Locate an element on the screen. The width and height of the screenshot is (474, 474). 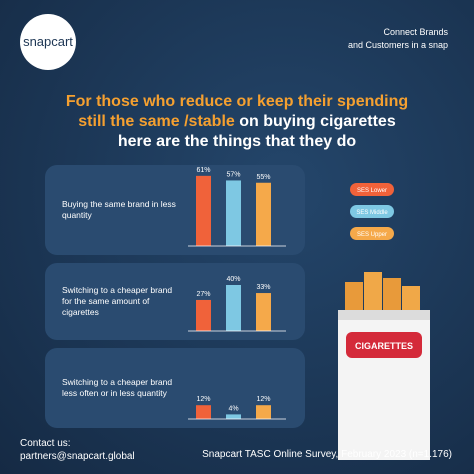
tagline-line: and Customers in a snap is located at coordinates (397, 45).